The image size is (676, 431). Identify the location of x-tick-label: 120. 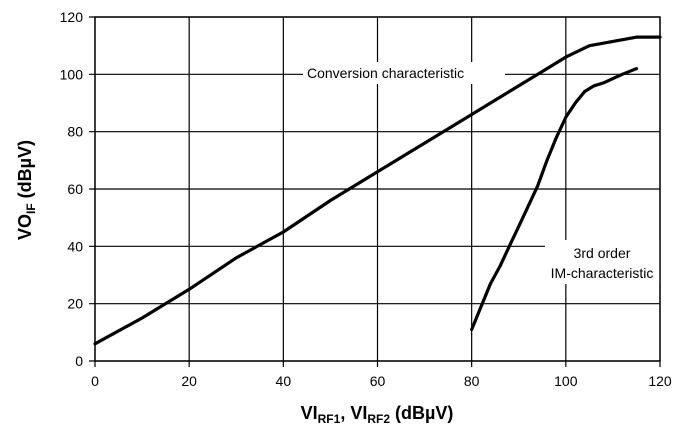
(660, 381).